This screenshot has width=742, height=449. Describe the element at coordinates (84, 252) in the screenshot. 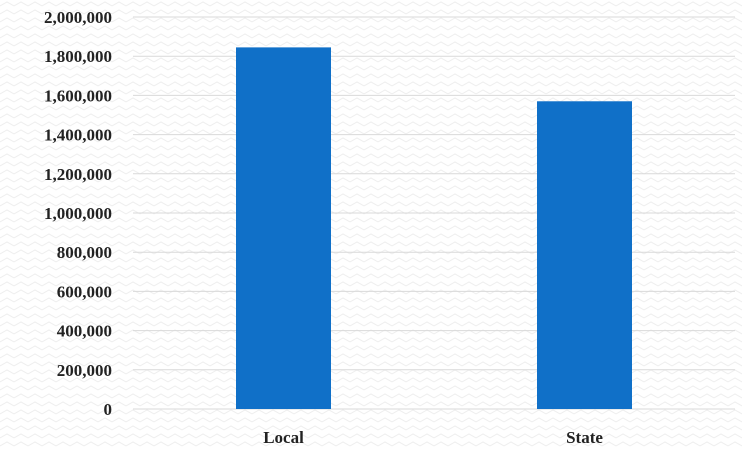

I see `y-tick-label: 800,000` at that location.